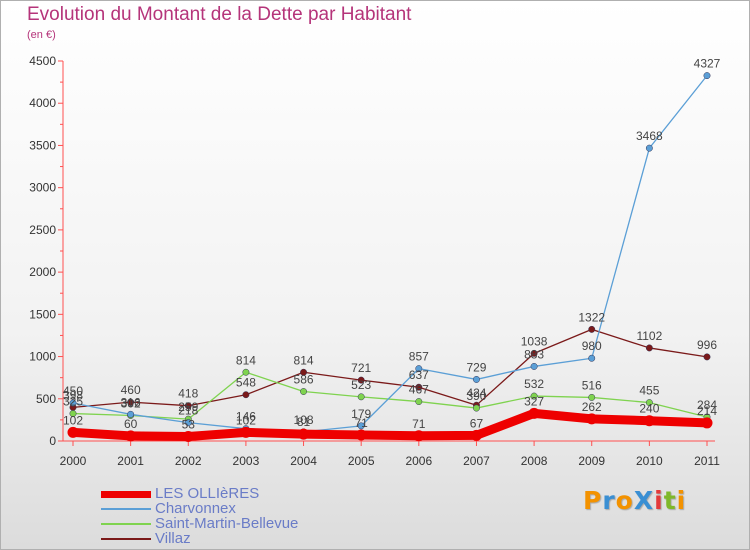  I want to click on data-label-2: 532, so click(534, 384).